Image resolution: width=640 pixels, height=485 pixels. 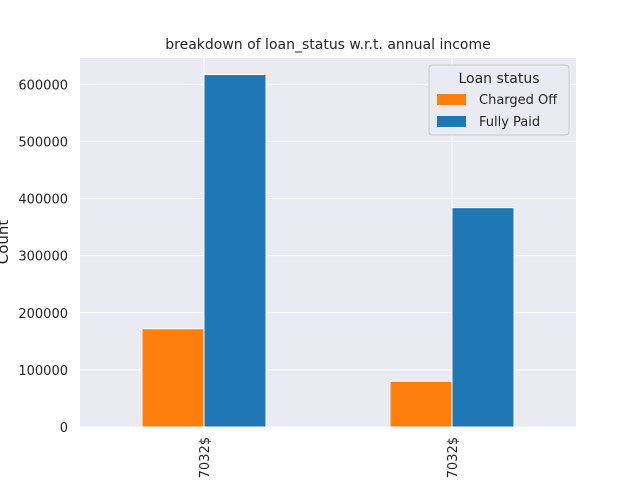 What do you see at coordinates (43, 371) in the screenshot?
I see `y-tick-label: 100000` at bounding box center [43, 371].